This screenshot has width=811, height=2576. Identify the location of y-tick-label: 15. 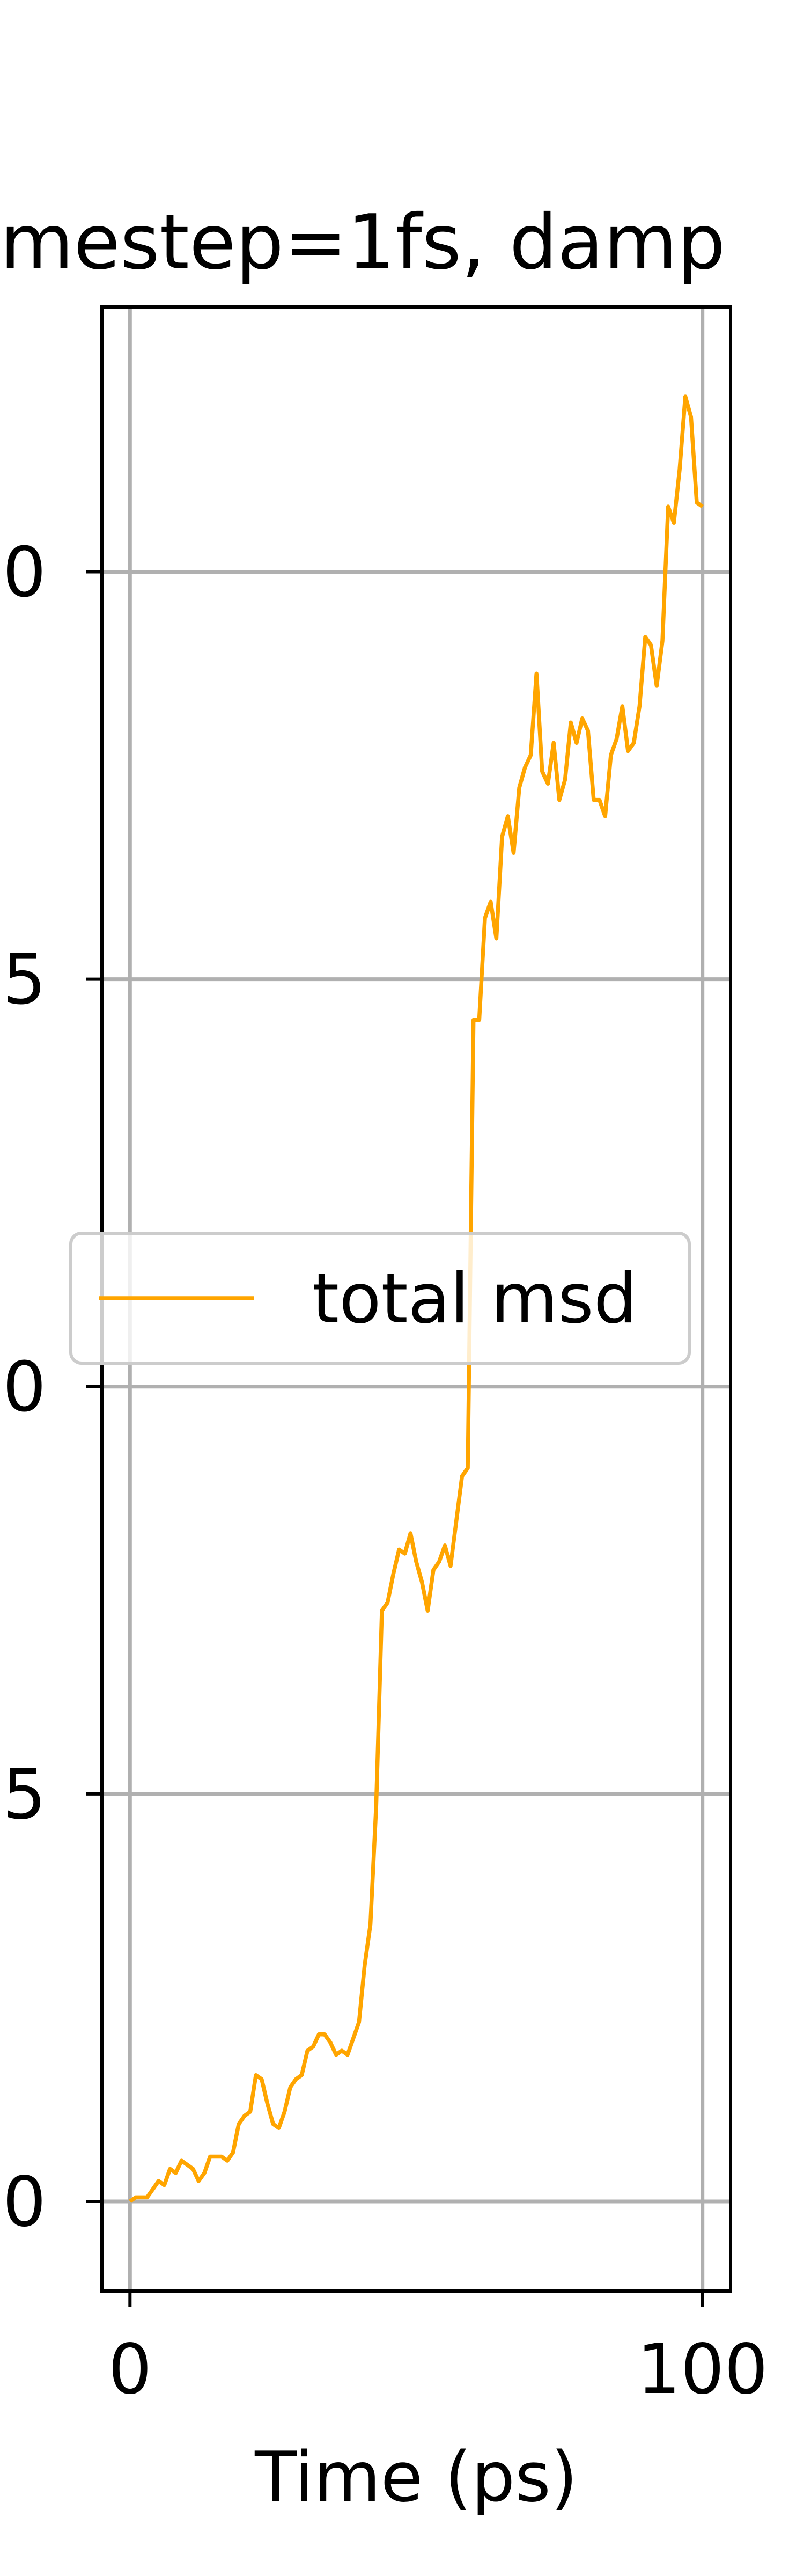
(23, 980).